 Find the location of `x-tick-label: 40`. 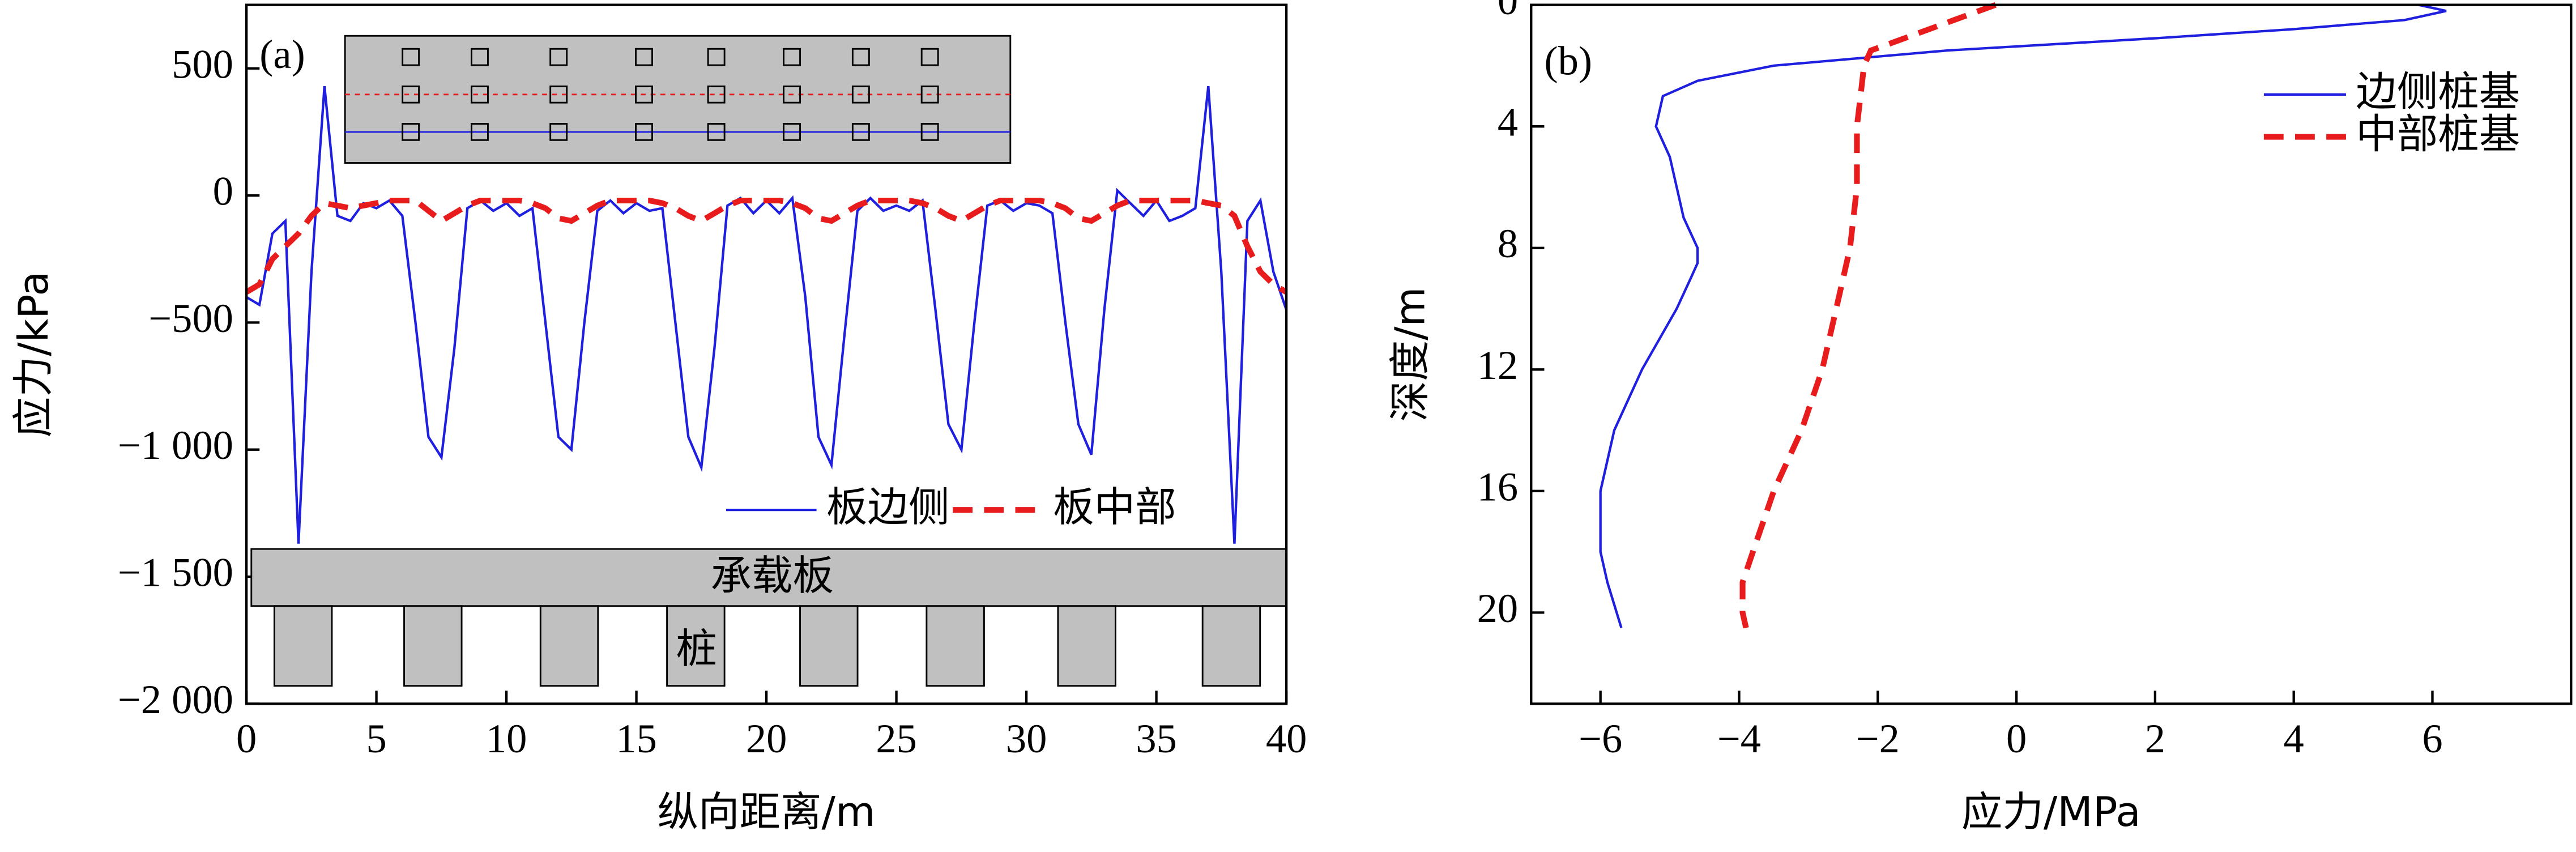

x-tick-label: 40 is located at coordinates (1286, 739).